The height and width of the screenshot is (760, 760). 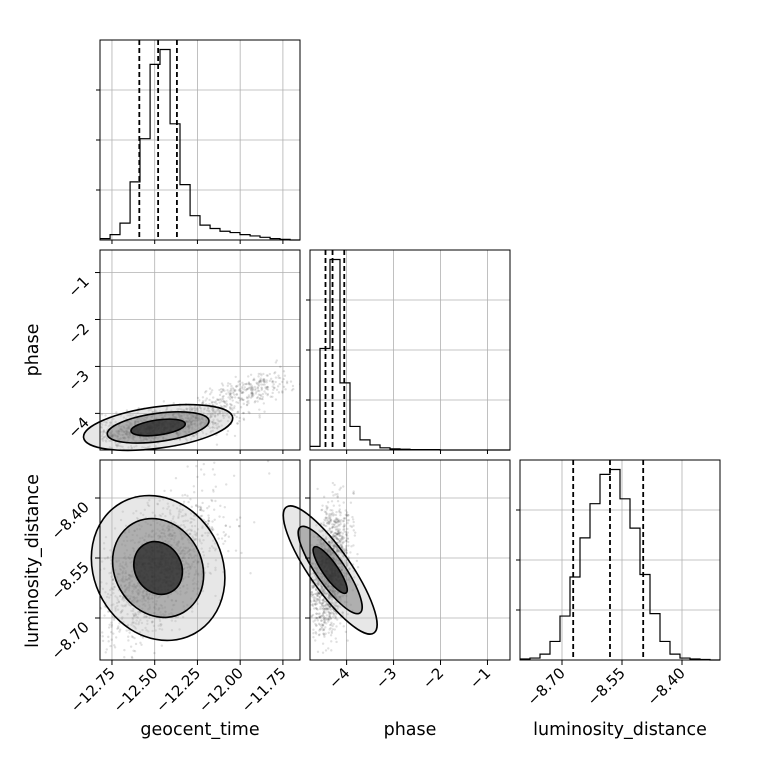 What do you see at coordinates (264, 690) in the screenshot?
I see `x-tick-label: −11.75` at bounding box center [264, 690].